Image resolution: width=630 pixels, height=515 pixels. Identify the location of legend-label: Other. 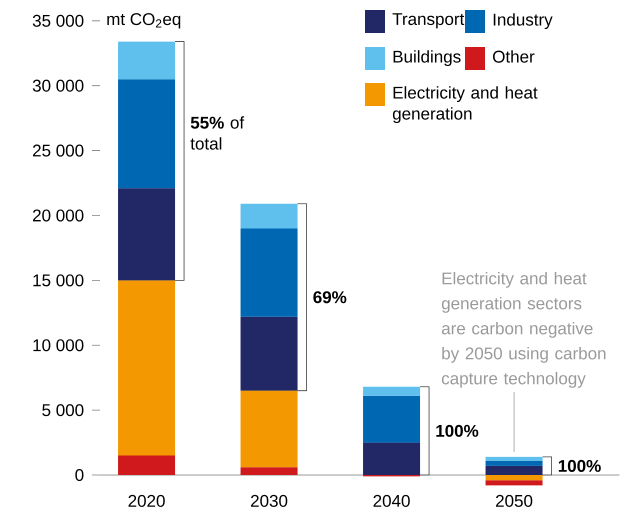
(513, 56).